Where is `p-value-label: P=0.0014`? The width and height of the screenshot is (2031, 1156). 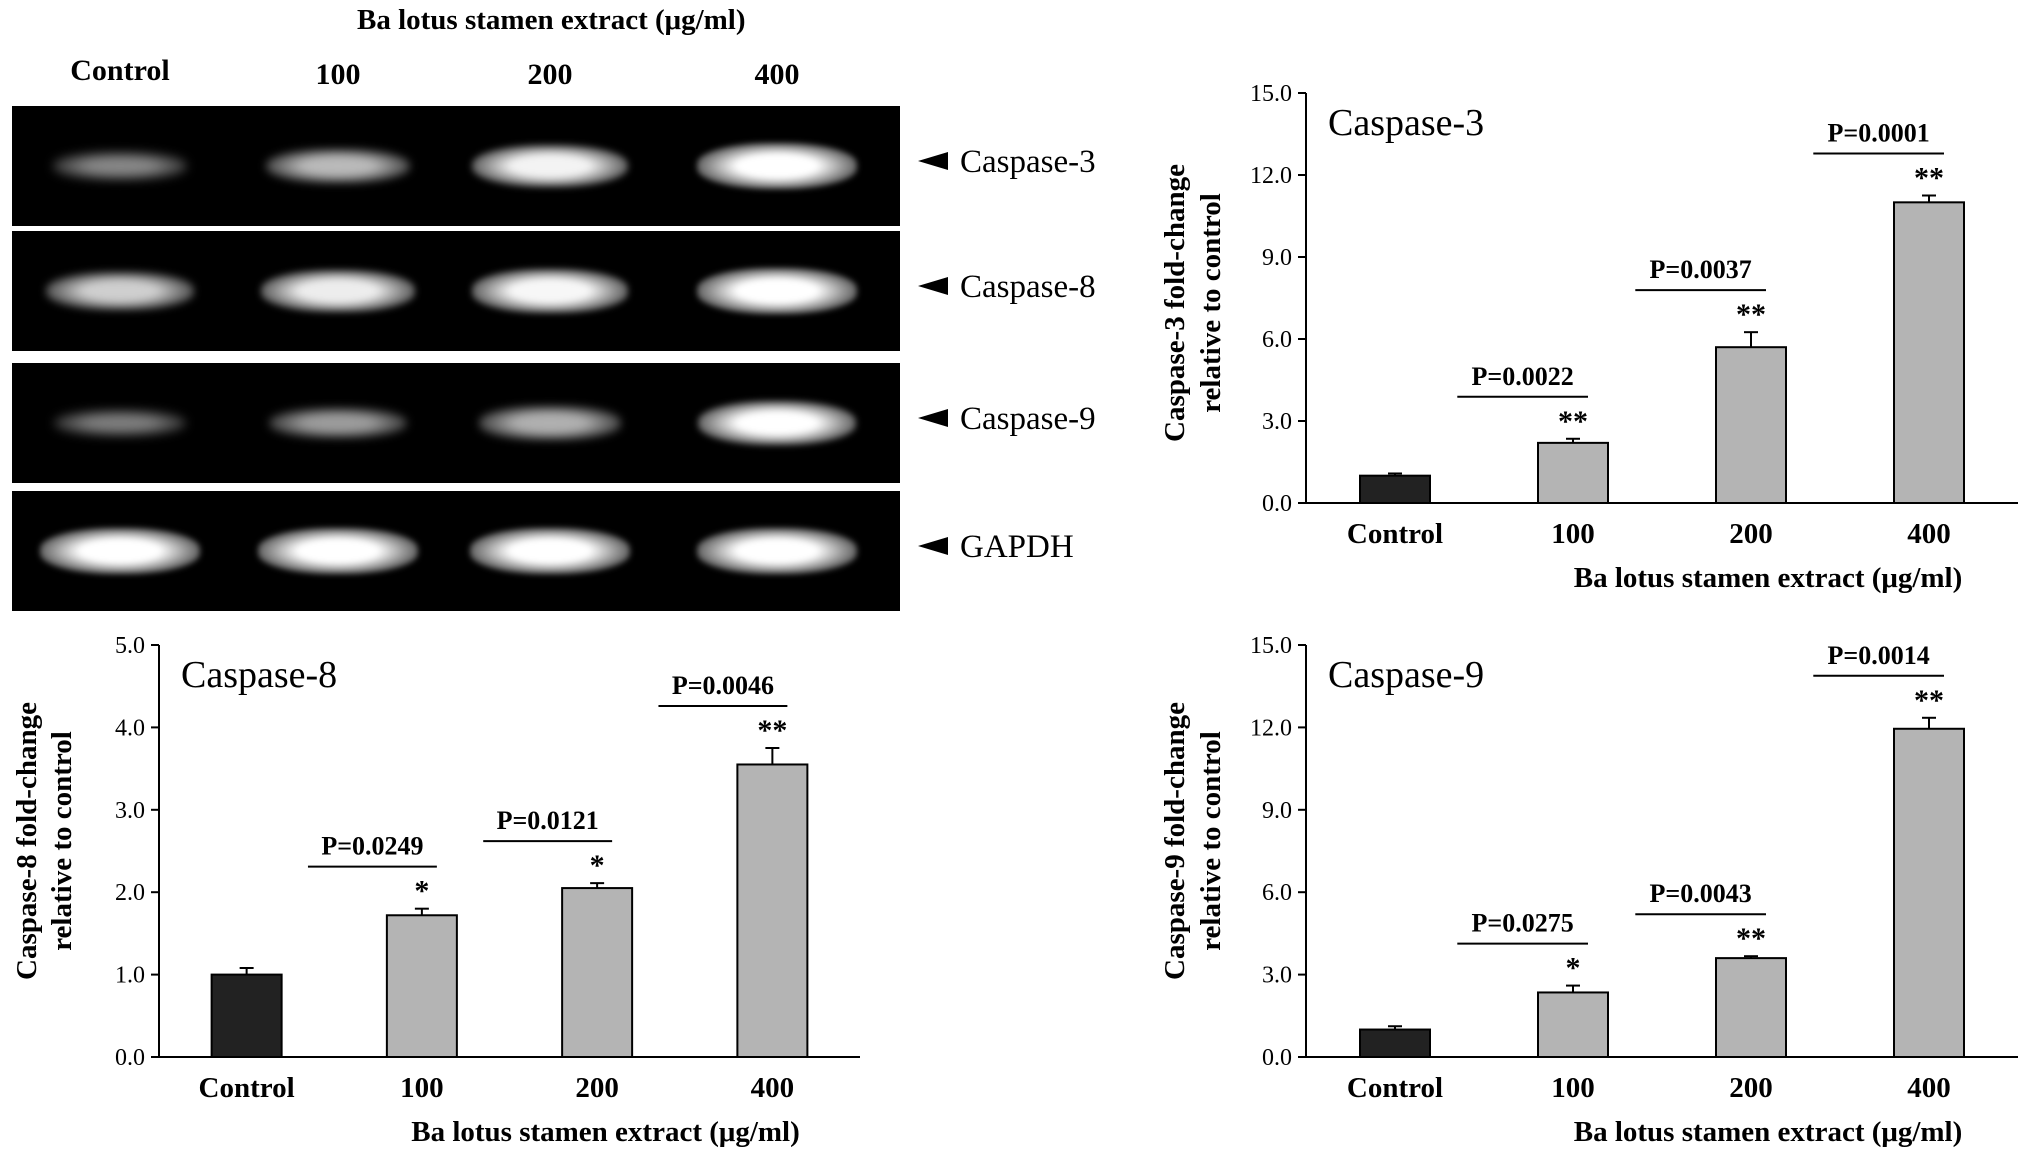
p-value-label: P=0.0014 is located at coordinates (1879, 655).